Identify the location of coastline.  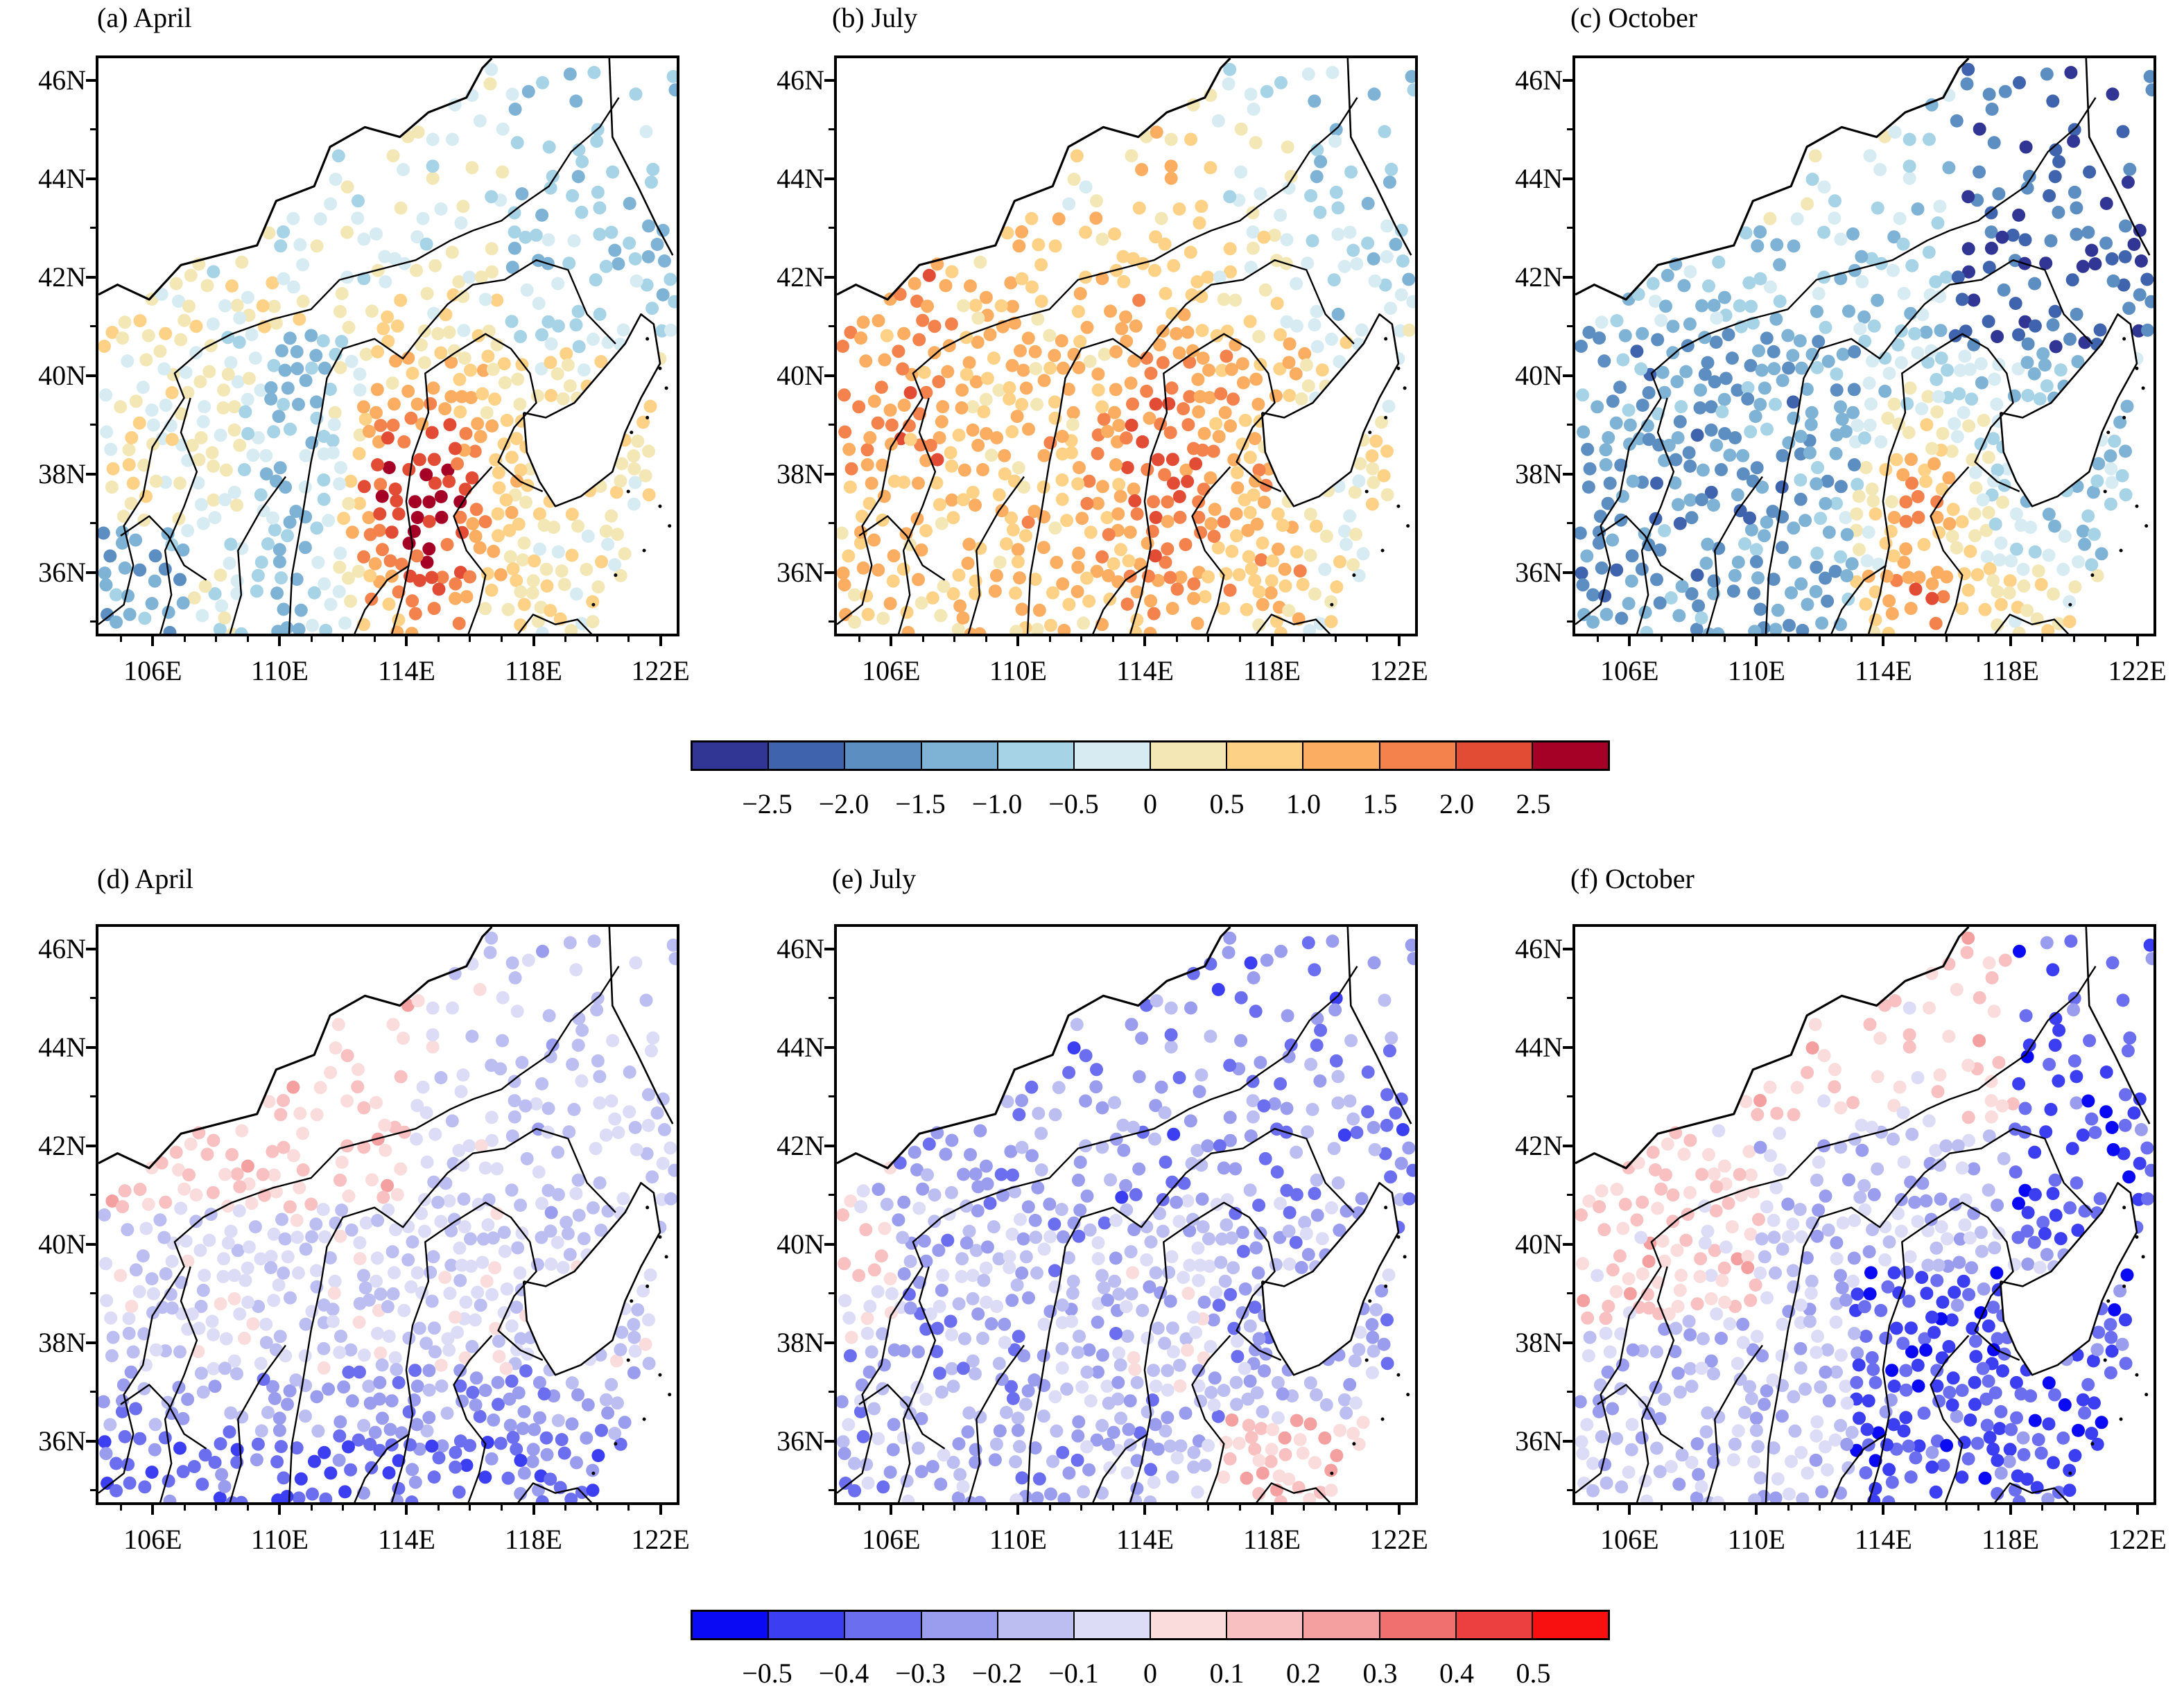
(641, 157).